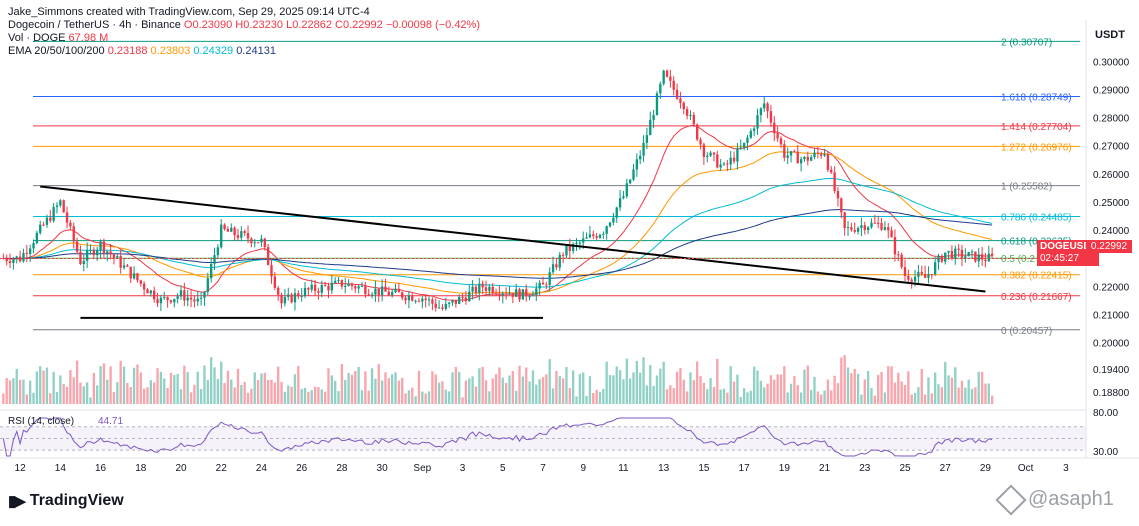  What do you see at coordinates (94, 25) in the screenshot?
I see `symbol-title: Dogecoin / TetherUS · 4h · Binance` at bounding box center [94, 25].